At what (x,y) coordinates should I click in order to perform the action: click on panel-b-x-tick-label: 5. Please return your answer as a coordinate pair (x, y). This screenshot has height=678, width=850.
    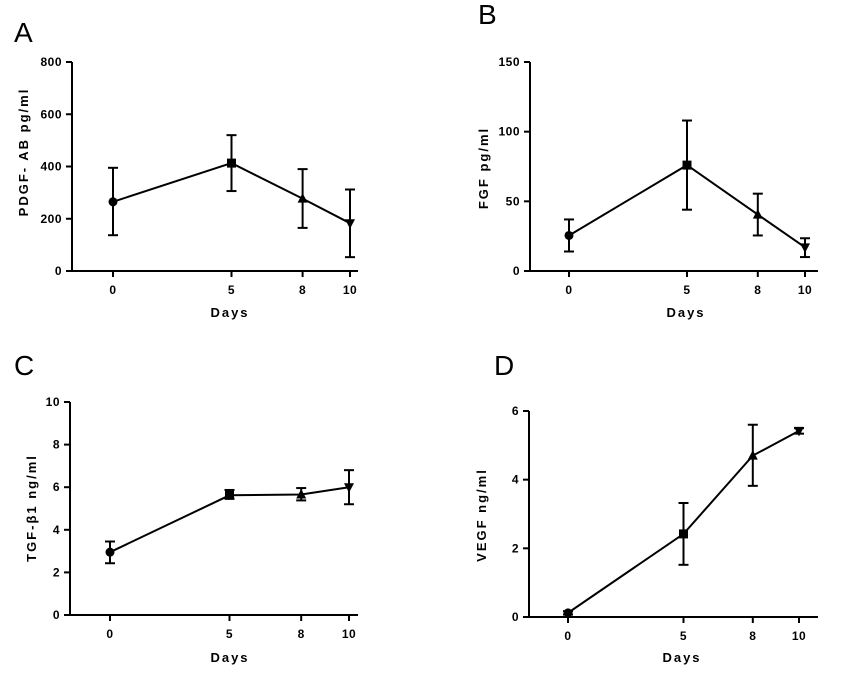
    Looking at the image, I should click on (686, 290).